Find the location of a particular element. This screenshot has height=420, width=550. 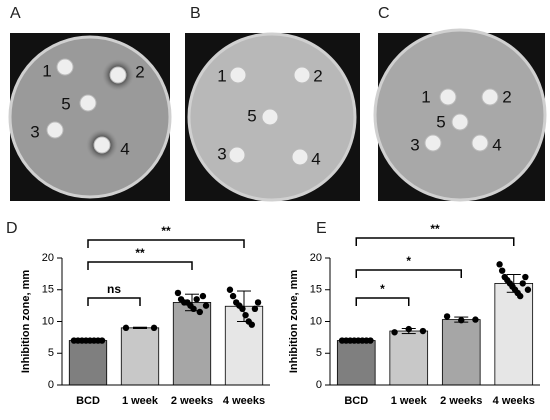

panel-label: C is located at coordinates (384, 13).